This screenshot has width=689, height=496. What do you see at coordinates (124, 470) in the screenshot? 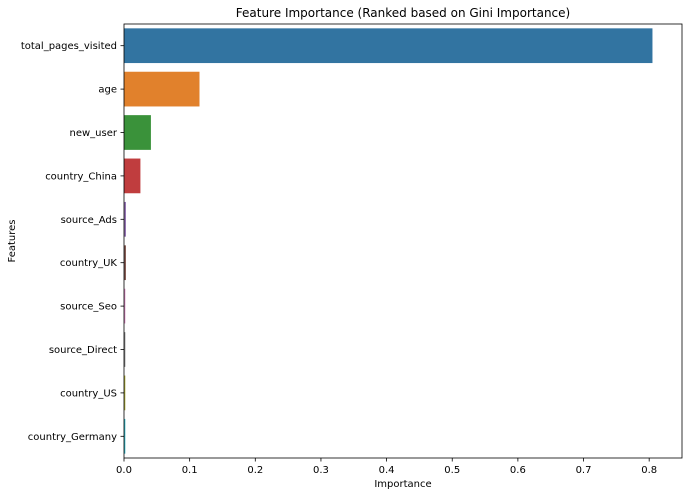
I see `x-tick-label: 0.0` at bounding box center [124, 470].